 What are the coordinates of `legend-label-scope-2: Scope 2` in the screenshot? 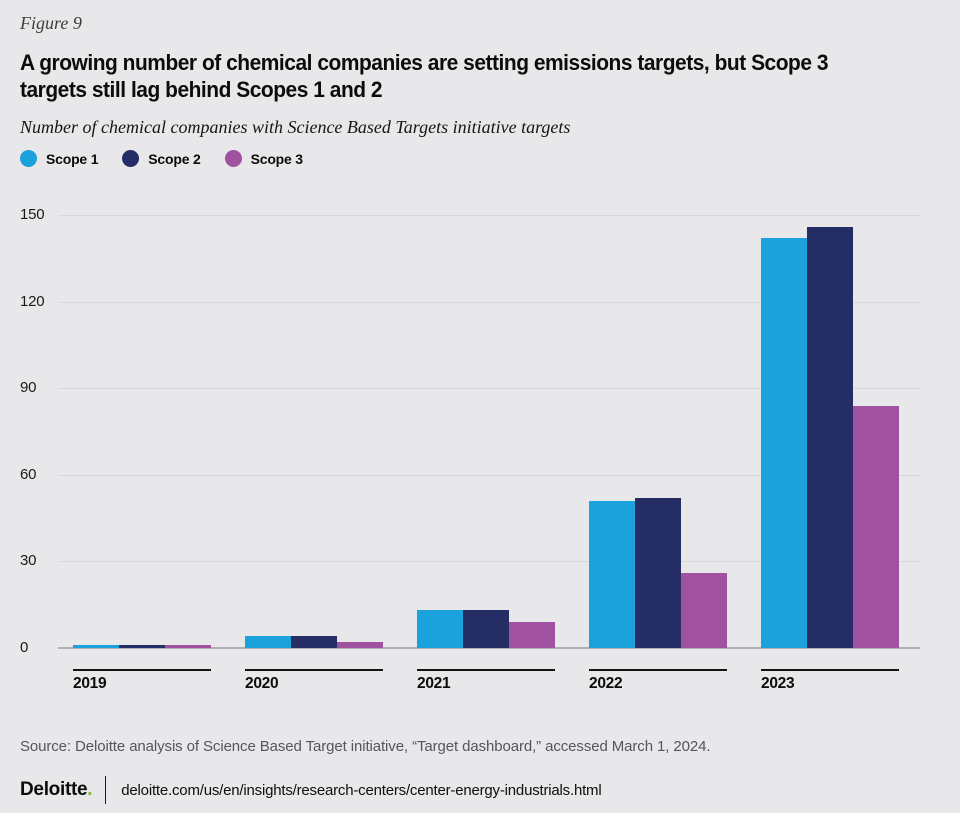 It's located at (174, 158).